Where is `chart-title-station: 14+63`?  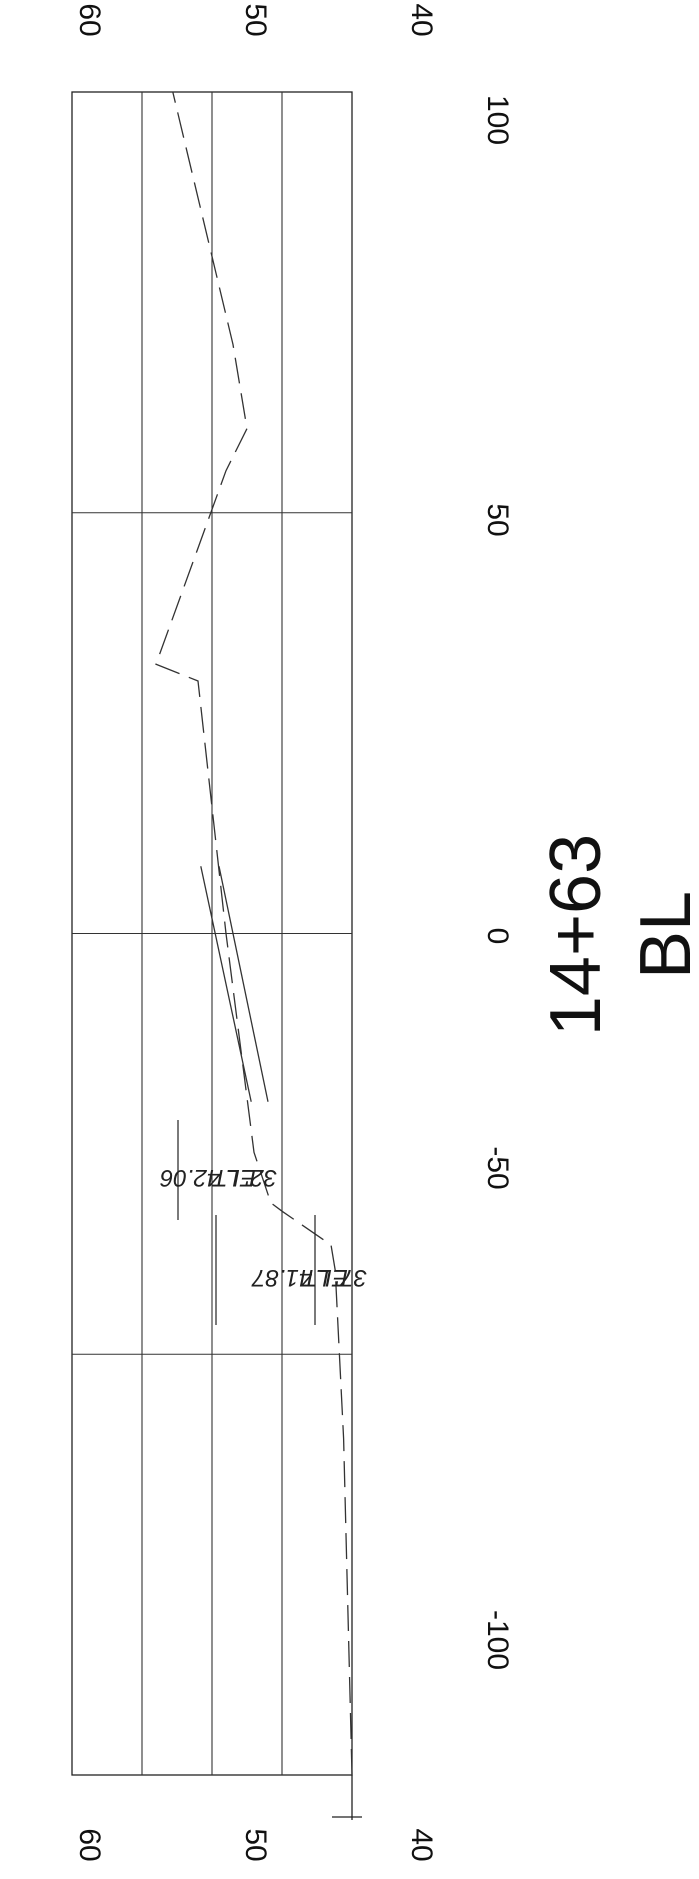 chart-title-station: 14+63 is located at coordinates (576, 935).